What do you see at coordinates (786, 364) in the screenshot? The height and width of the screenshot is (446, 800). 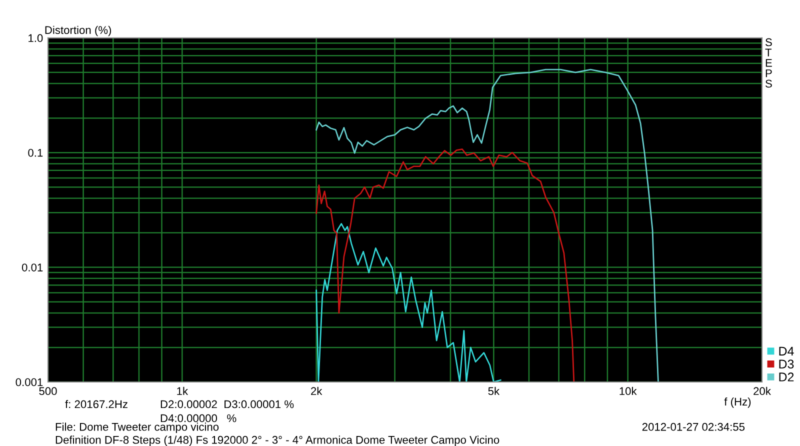 I see `legend-label: D3` at bounding box center [786, 364].